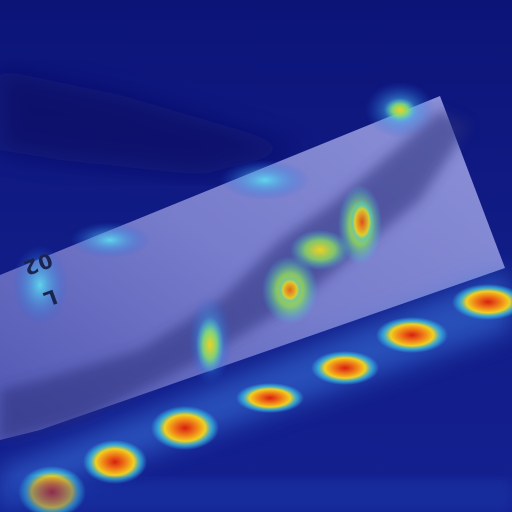 The height and width of the screenshot is (512, 512). What do you see at coordinates (256, 496) in the screenshot?
I see `bottom-glow` at bounding box center [256, 496].